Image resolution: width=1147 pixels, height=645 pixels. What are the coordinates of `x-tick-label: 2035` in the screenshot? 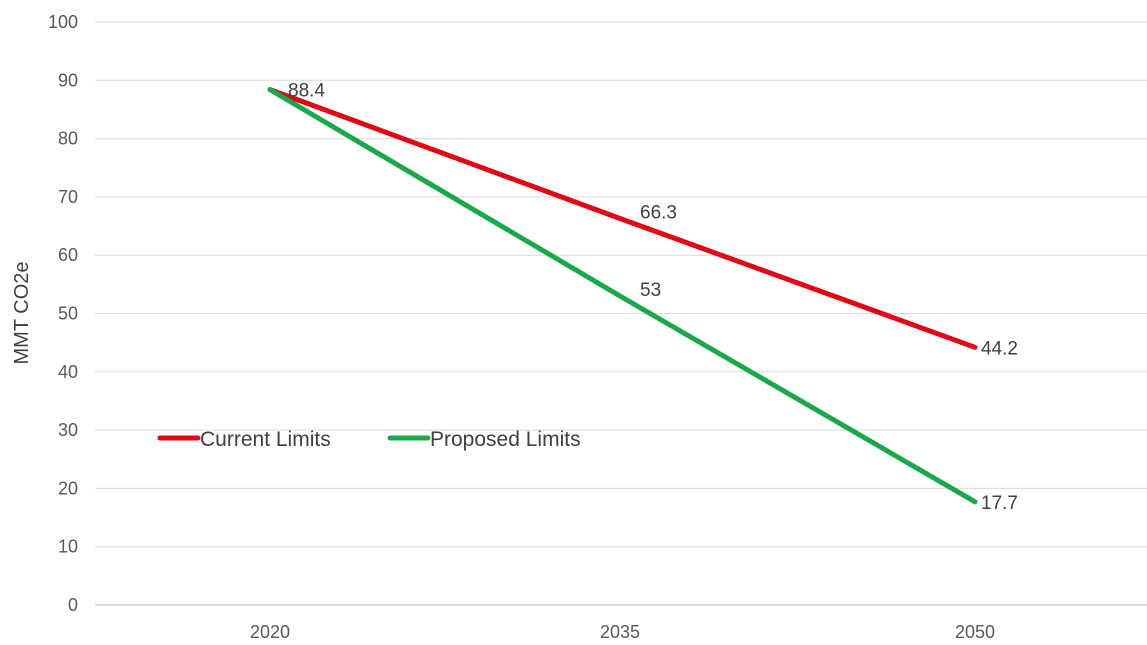 It's located at (620, 631).